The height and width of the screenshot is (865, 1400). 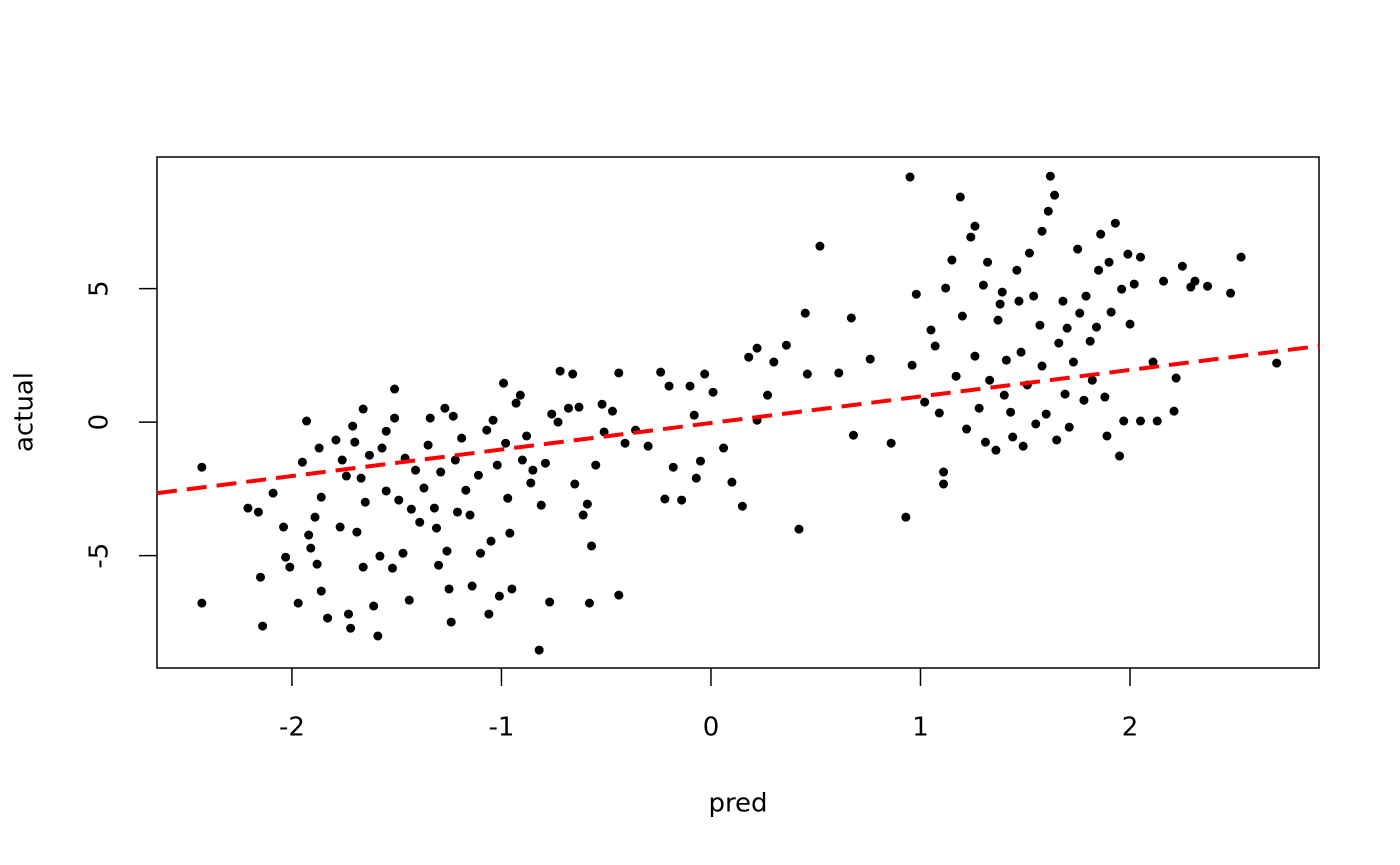 I want to click on x-axis-label: pred, so click(x=737, y=804).